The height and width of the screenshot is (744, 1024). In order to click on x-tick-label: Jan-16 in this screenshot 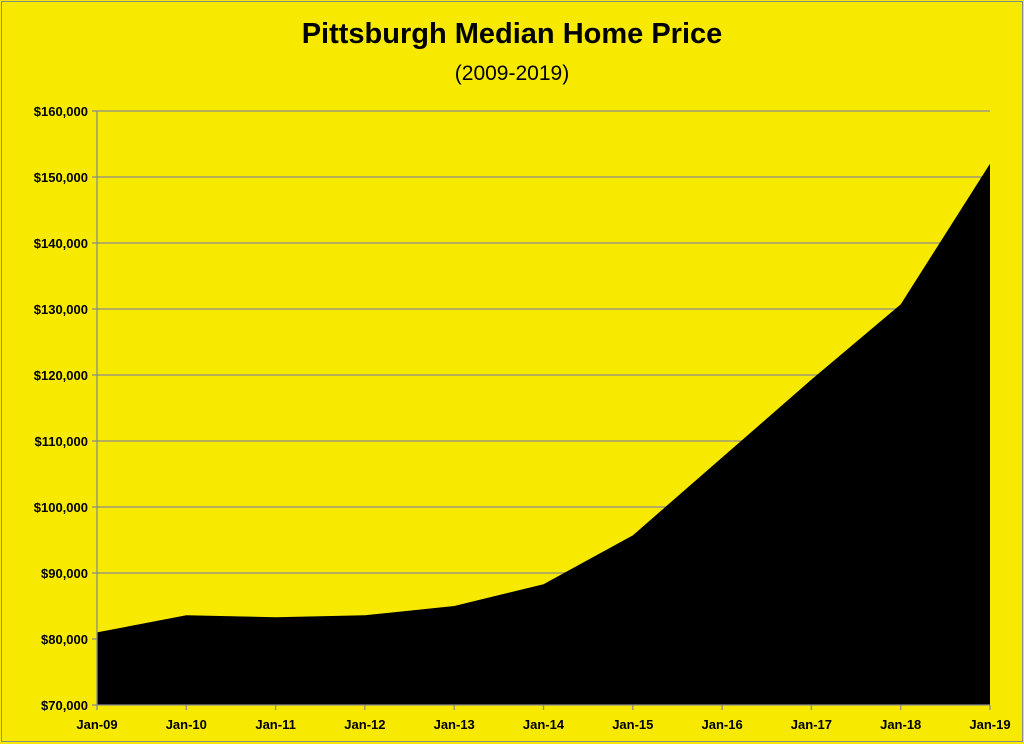, I will do `click(721, 724)`.